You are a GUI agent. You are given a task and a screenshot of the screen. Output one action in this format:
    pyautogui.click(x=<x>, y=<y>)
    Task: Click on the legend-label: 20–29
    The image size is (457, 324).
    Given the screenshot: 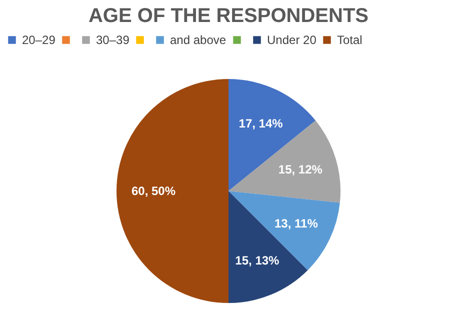 What is the action you would take?
    pyautogui.click(x=39, y=40)
    